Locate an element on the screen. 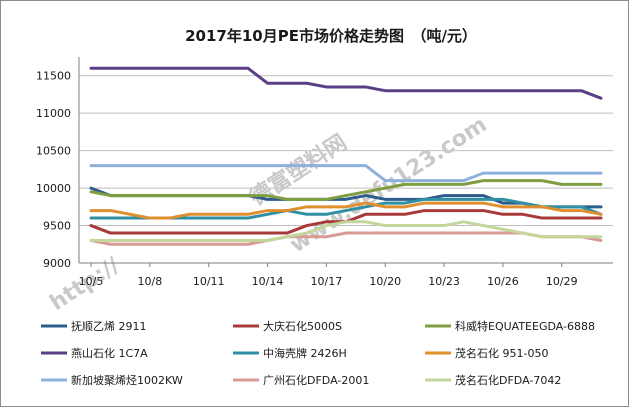 This screenshot has width=629, height=412. x-tick-label-6: 10/23 is located at coordinates (444, 281).